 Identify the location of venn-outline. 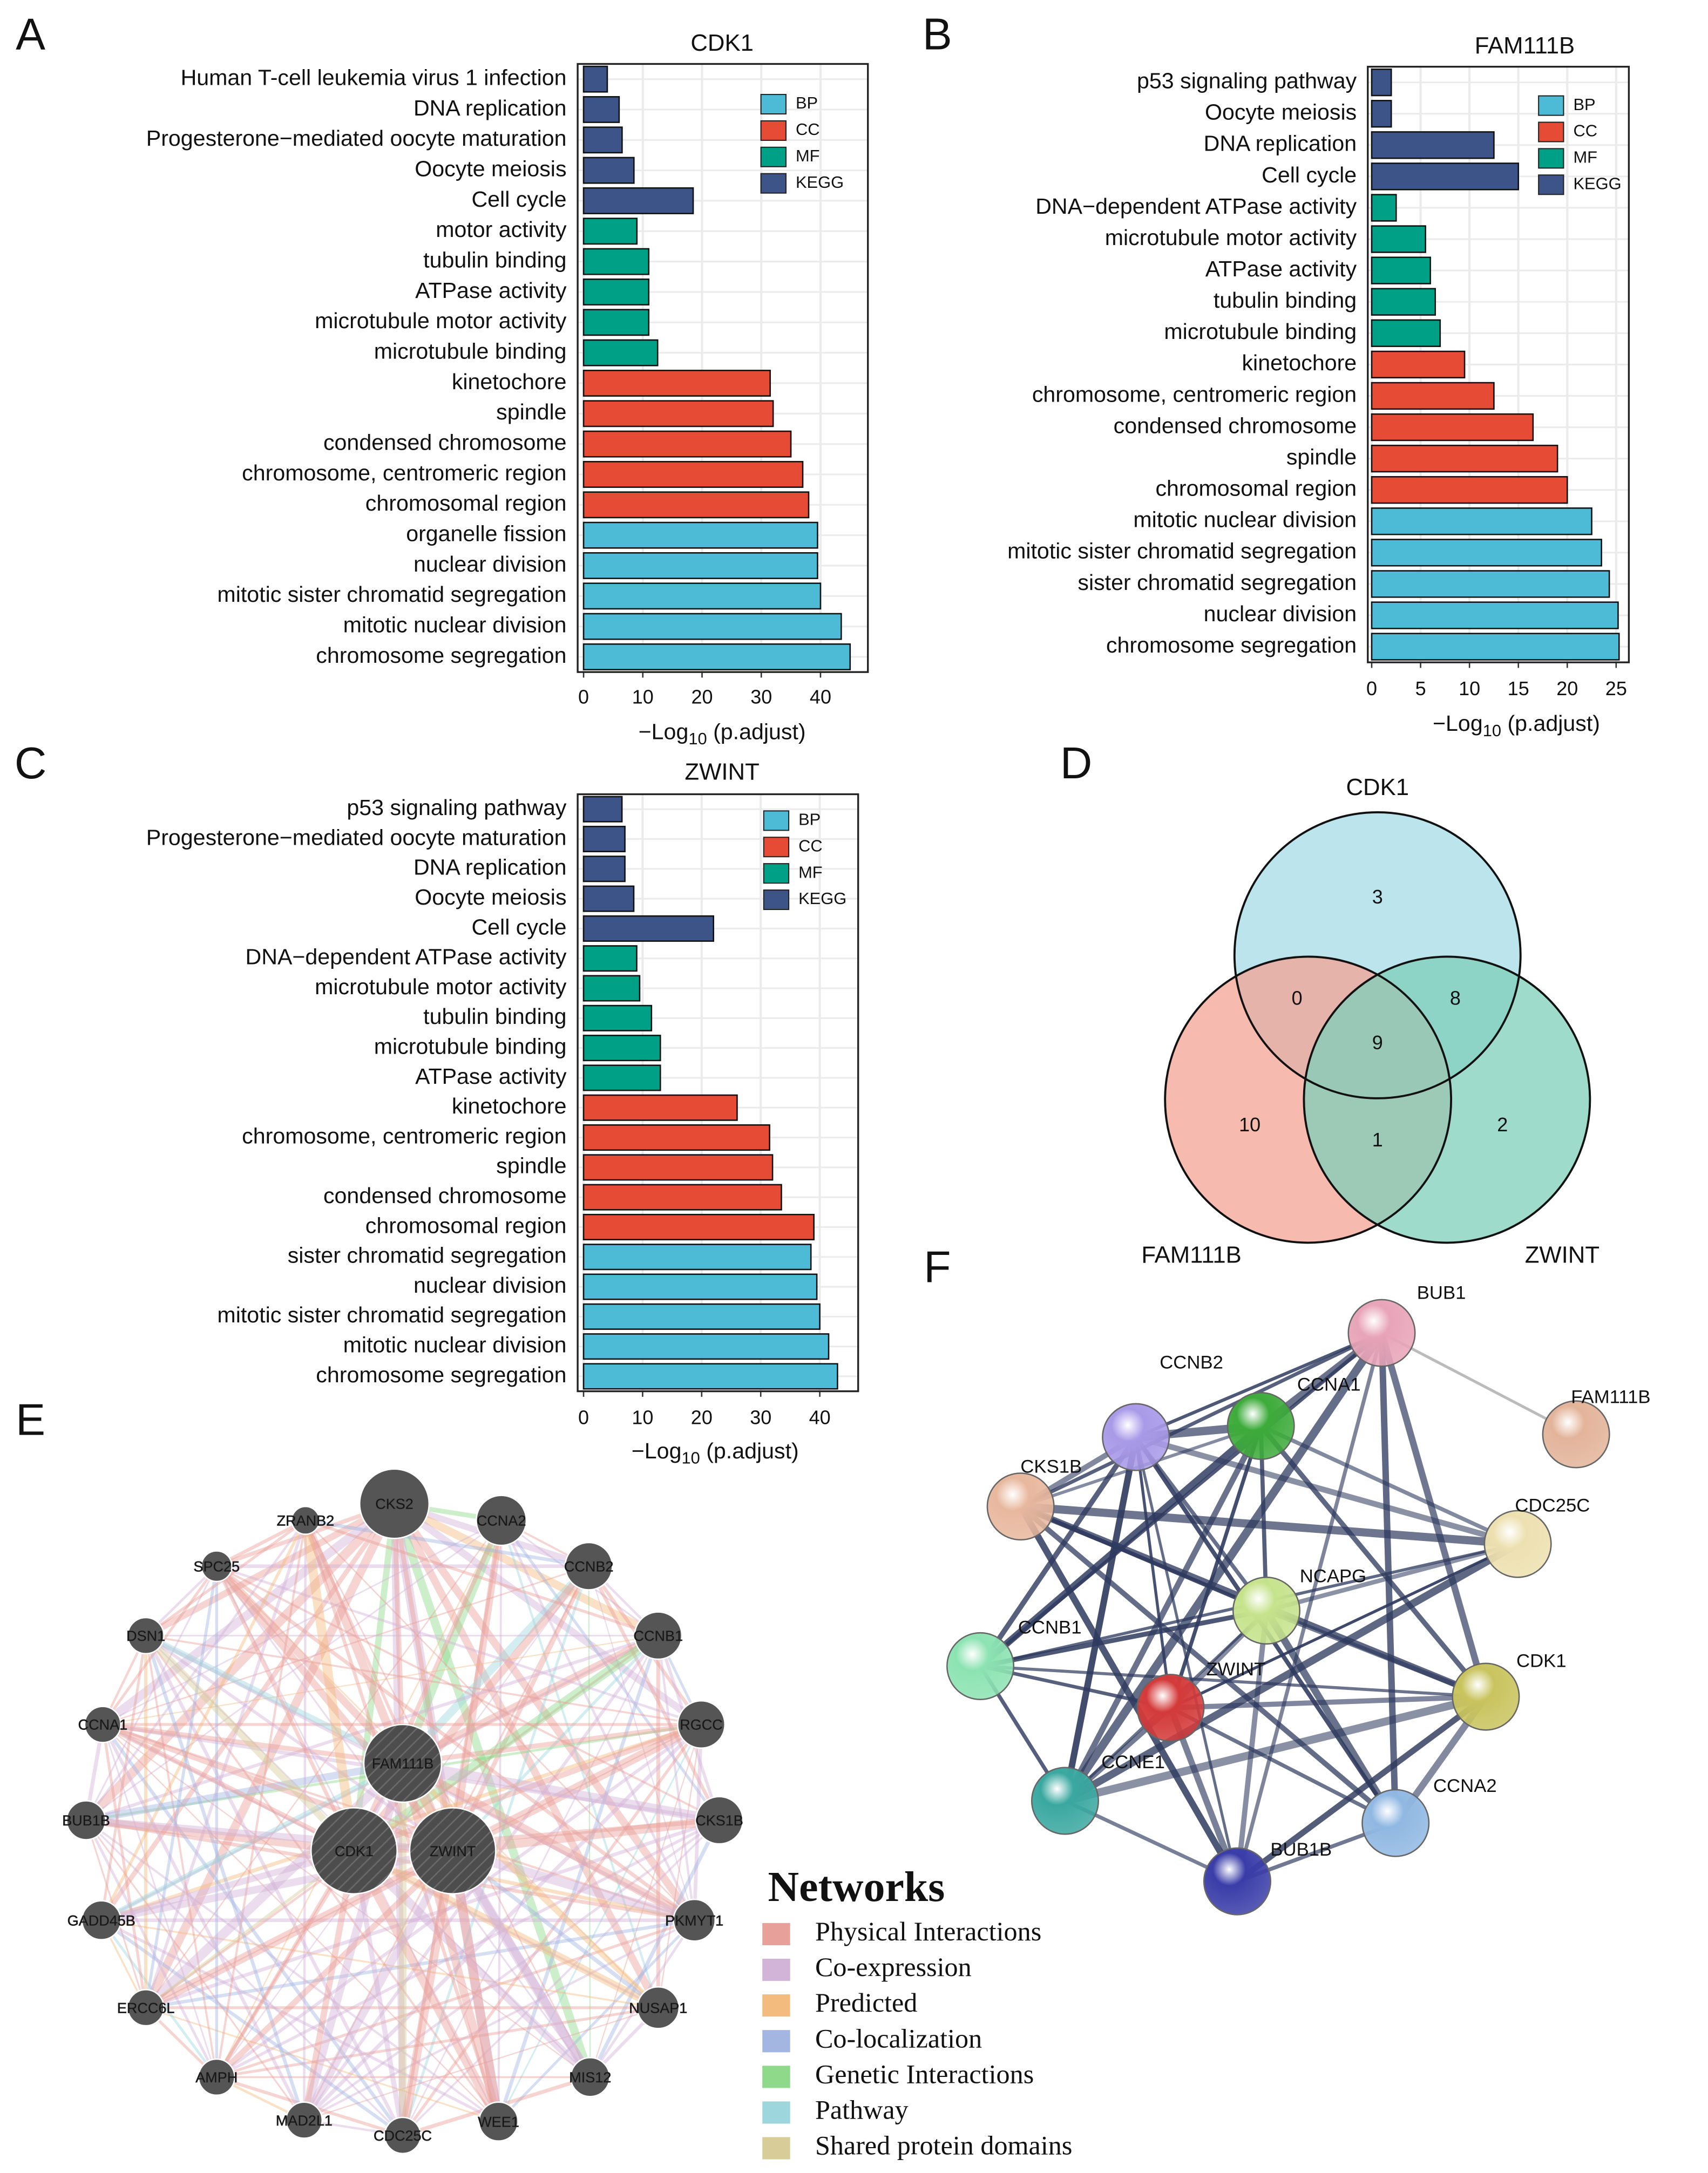
(1308, 1099).